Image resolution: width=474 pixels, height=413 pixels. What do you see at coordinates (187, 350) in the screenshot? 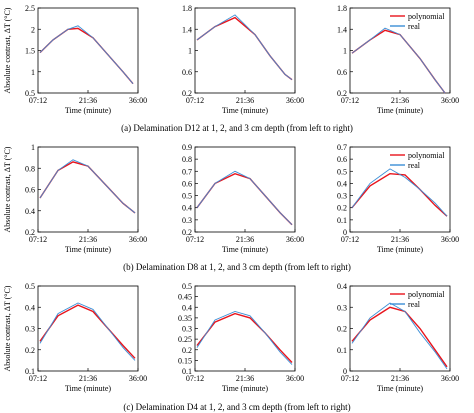
I see `chart-2-1-y-tick-label: 0.2` at bounding box center [187, 350].